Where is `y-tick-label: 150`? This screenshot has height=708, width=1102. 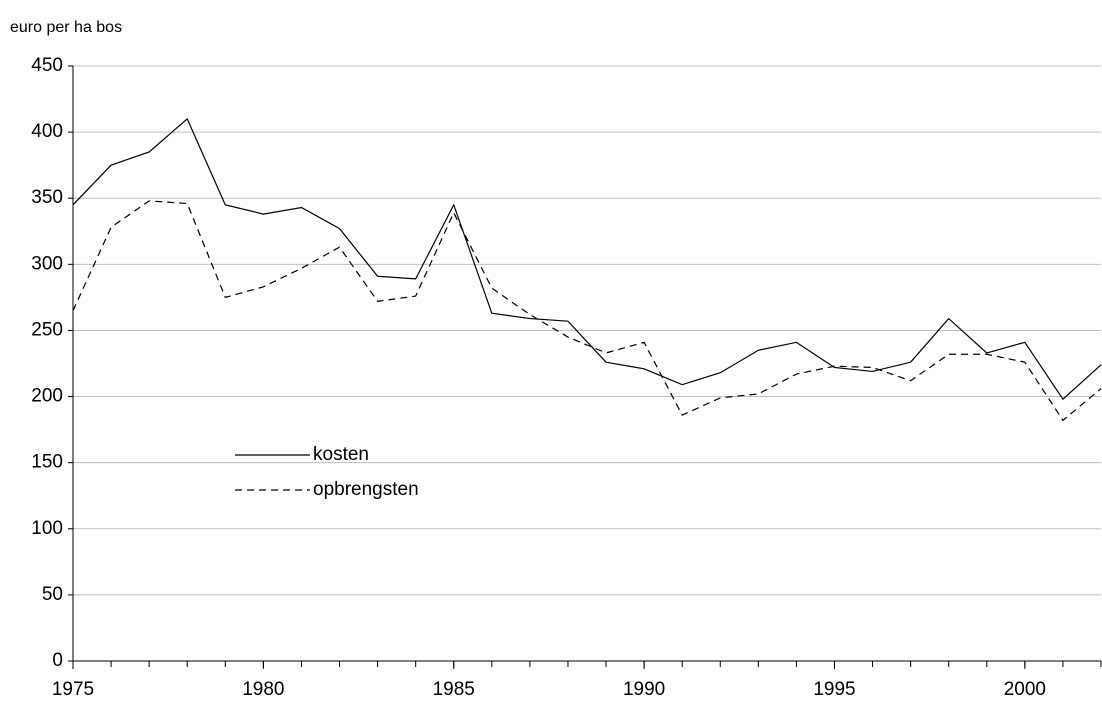 y-tick-label: 150 is located at coordinates (47, 462).